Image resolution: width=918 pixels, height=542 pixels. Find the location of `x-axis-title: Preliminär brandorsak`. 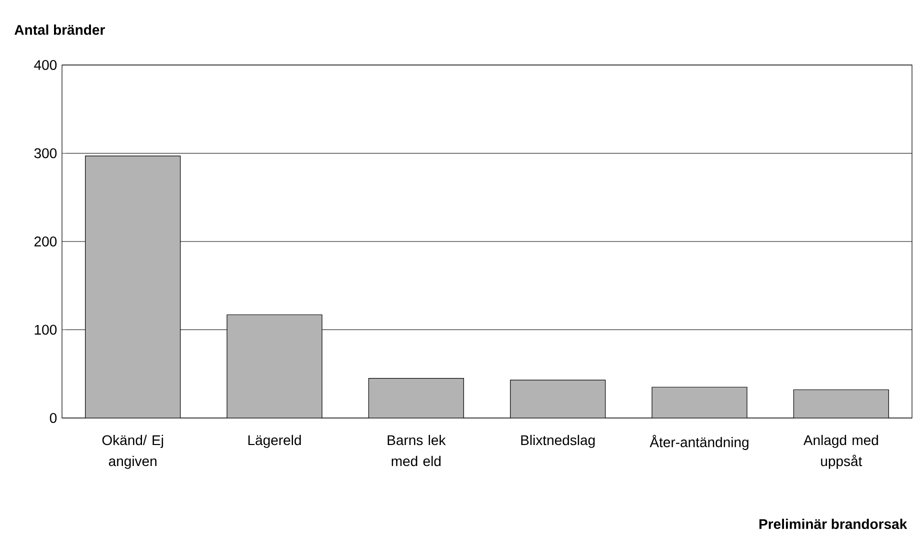

x-axis-title: Preliminär brandorsak is located at coordinates (833, 524).